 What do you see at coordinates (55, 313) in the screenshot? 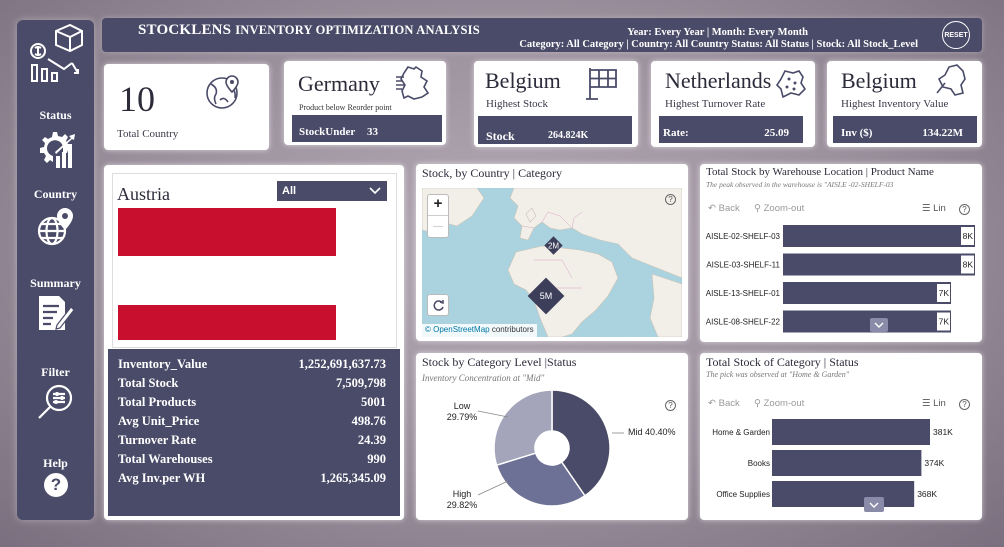
I see `document-pen-icon` at bounding box center [55, 313].